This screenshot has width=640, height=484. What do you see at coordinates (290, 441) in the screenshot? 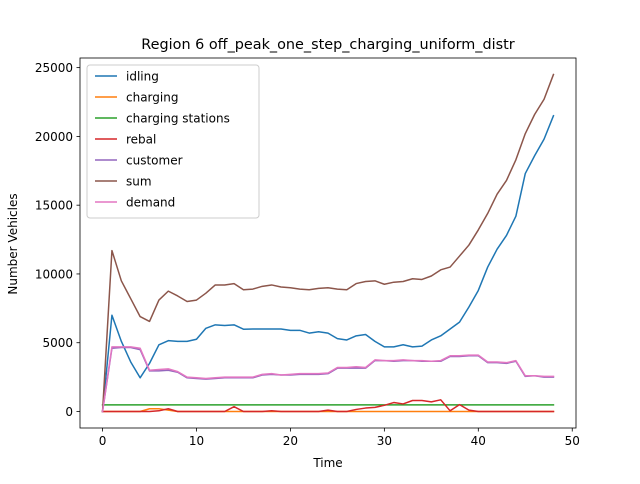
I see `x-tick-label: 20` at bounding box center [290, 441].